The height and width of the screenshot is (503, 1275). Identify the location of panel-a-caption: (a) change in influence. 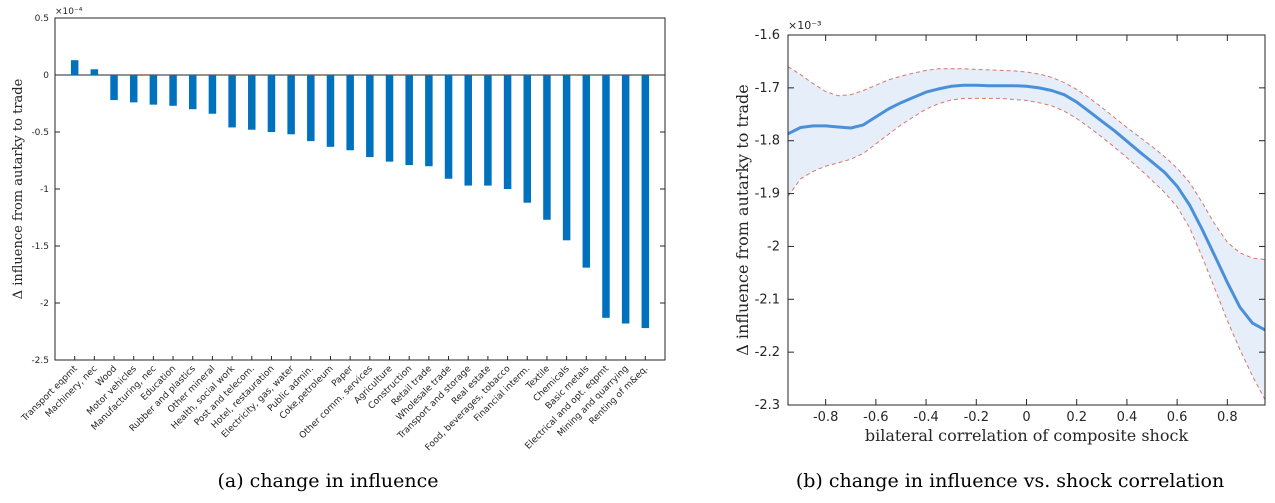
(327, 481).